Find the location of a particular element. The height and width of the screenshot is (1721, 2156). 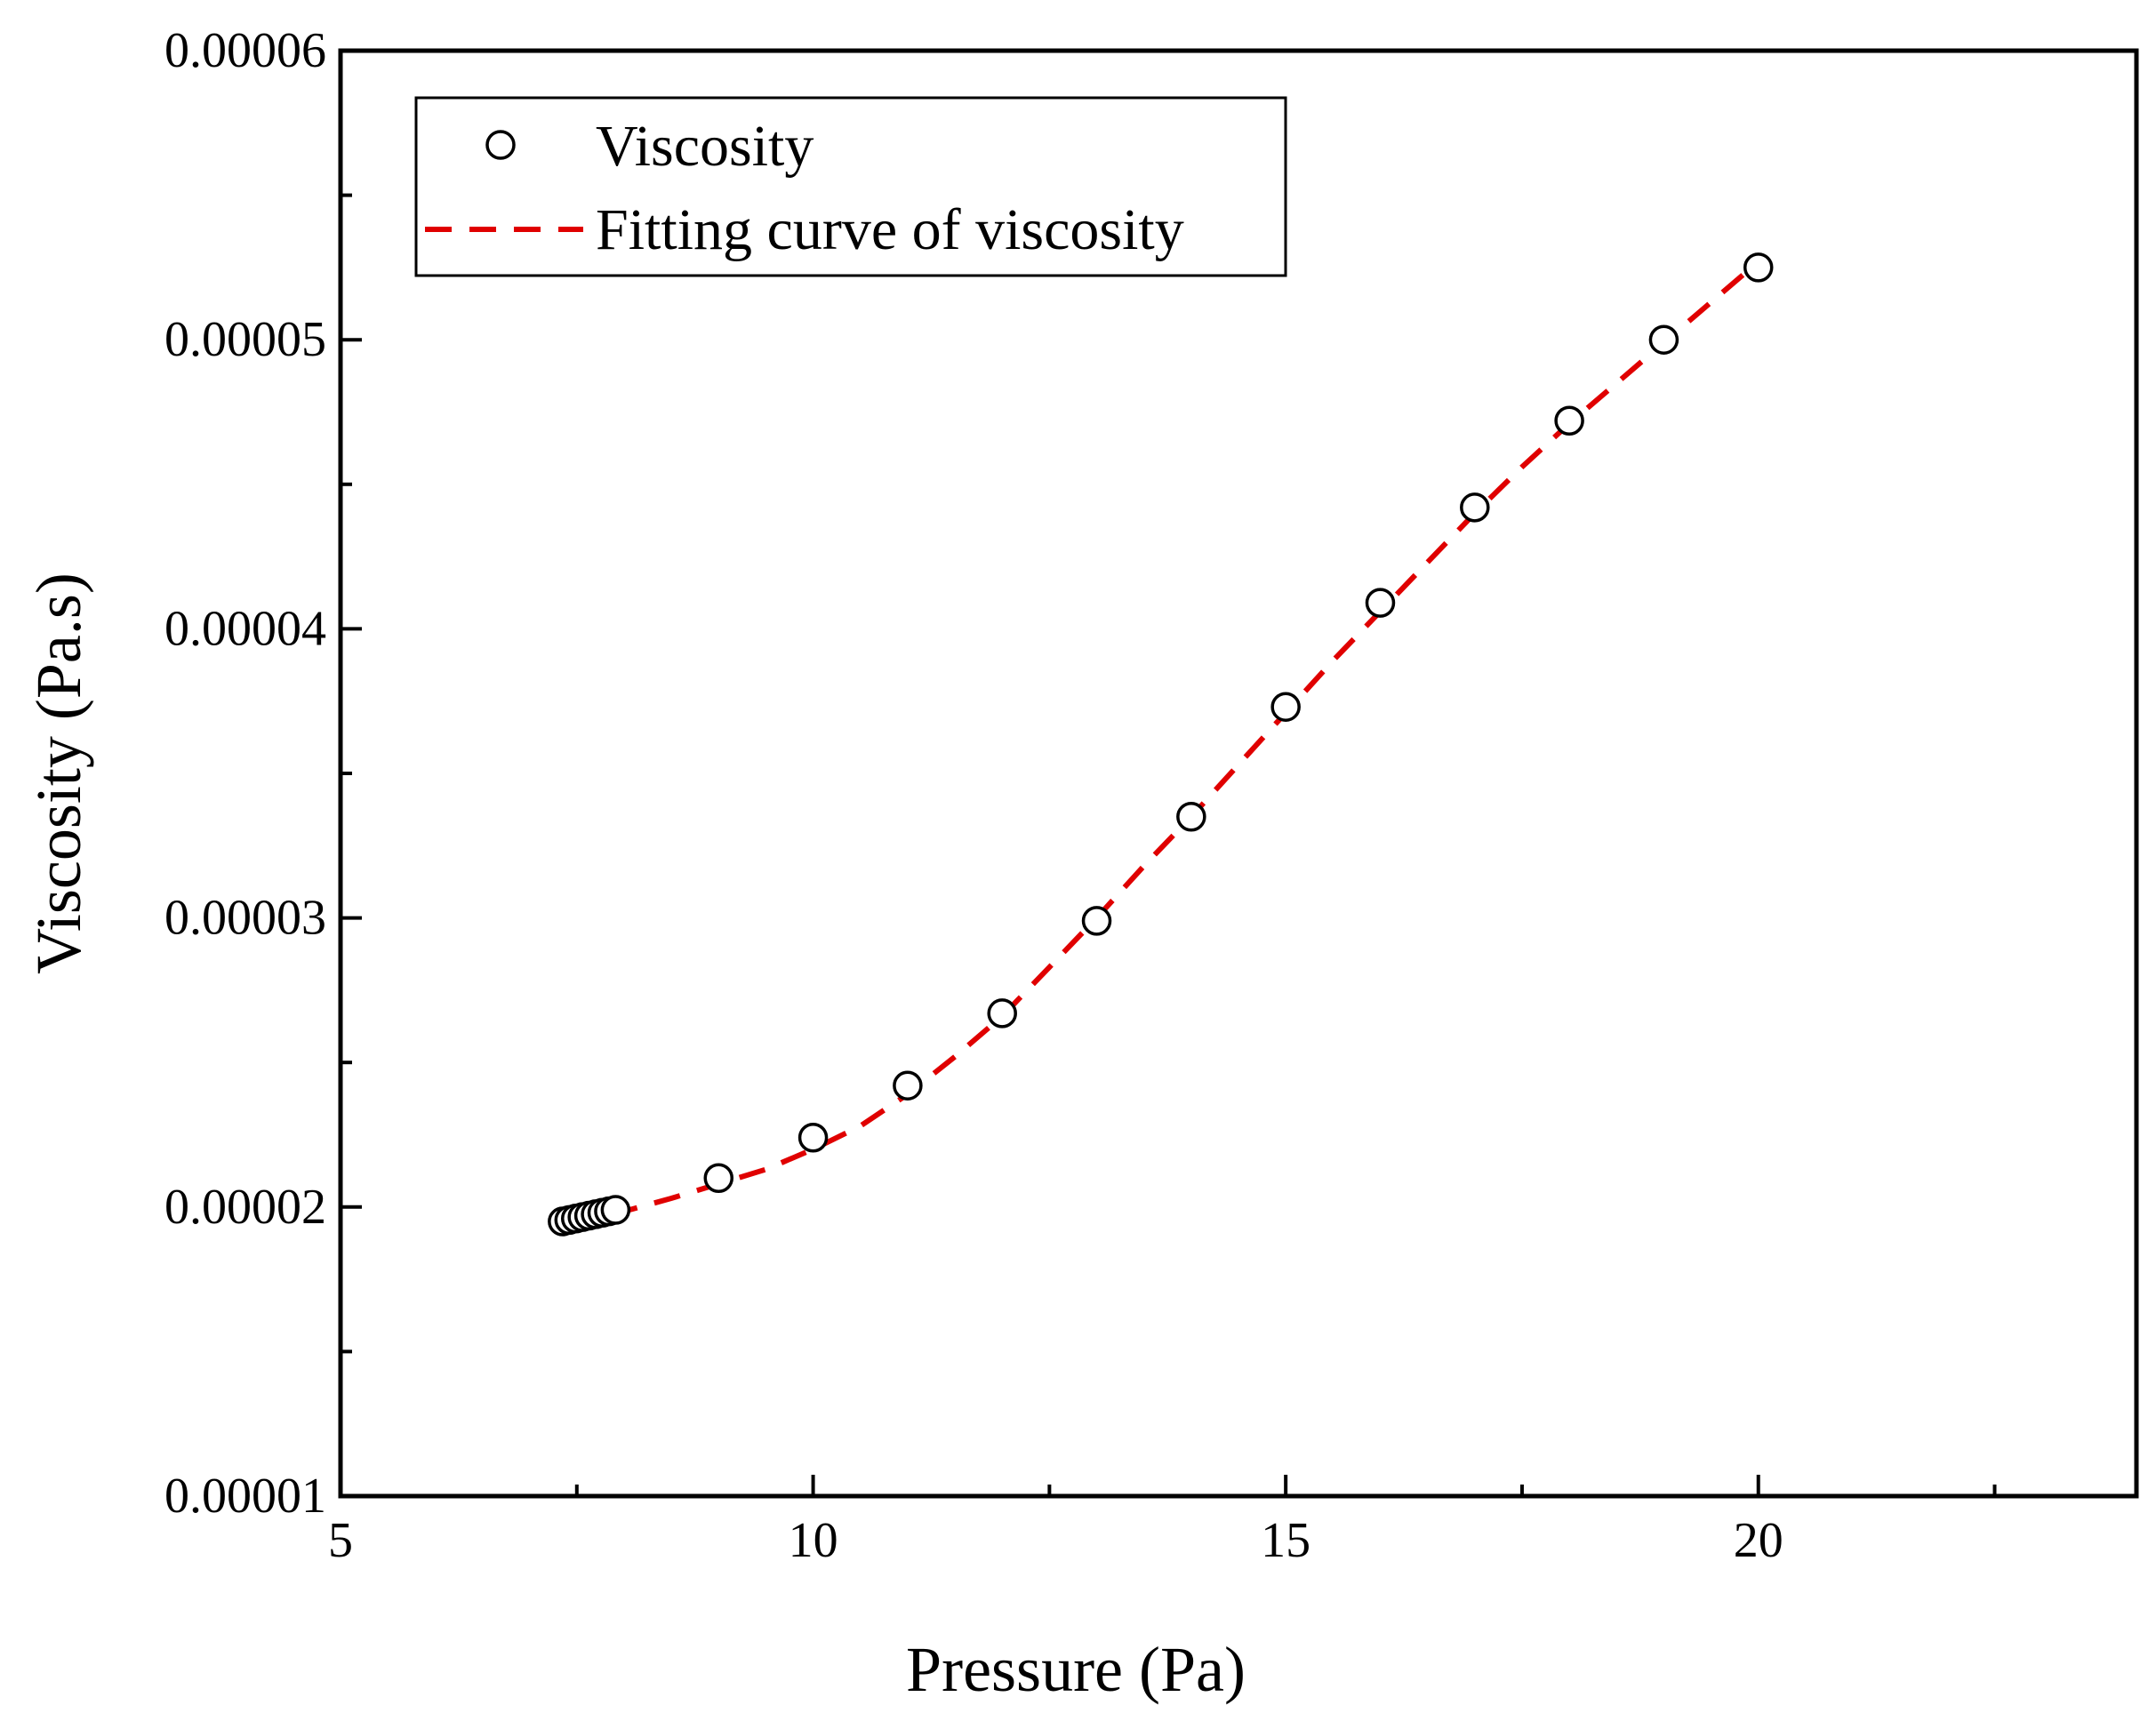

legend-label-fitting-curve: Fitting curve of viscosity is located at coordinates (890, 230).